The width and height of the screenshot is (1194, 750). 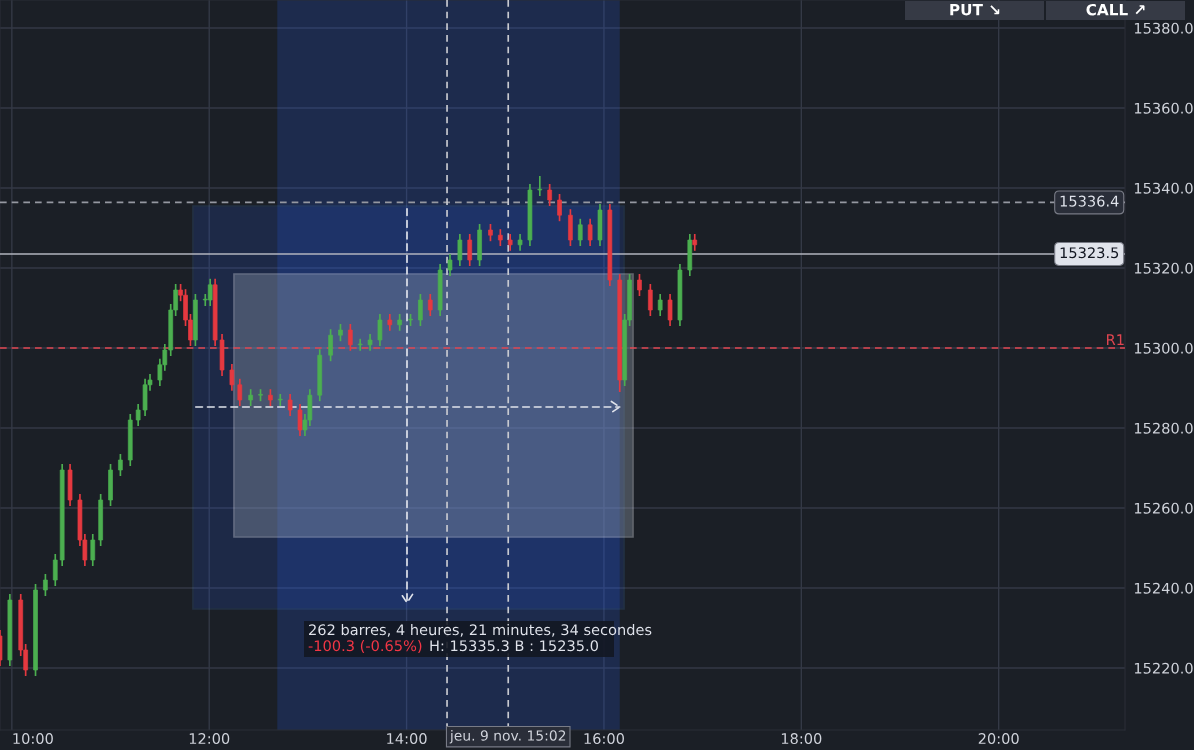 What do you see at coordinates (480, 630) in the screenshot?
I see `annotation: 262 barres, 4 heures, 21 minutes, 34 secondes` at bounding box center [480, 630].